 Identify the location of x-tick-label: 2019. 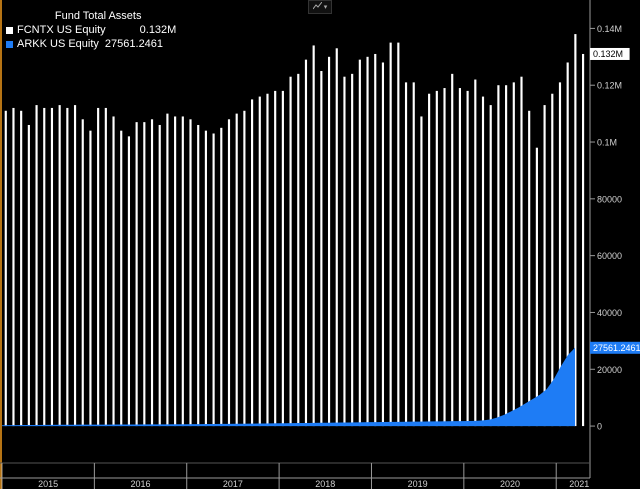
(418, 484).